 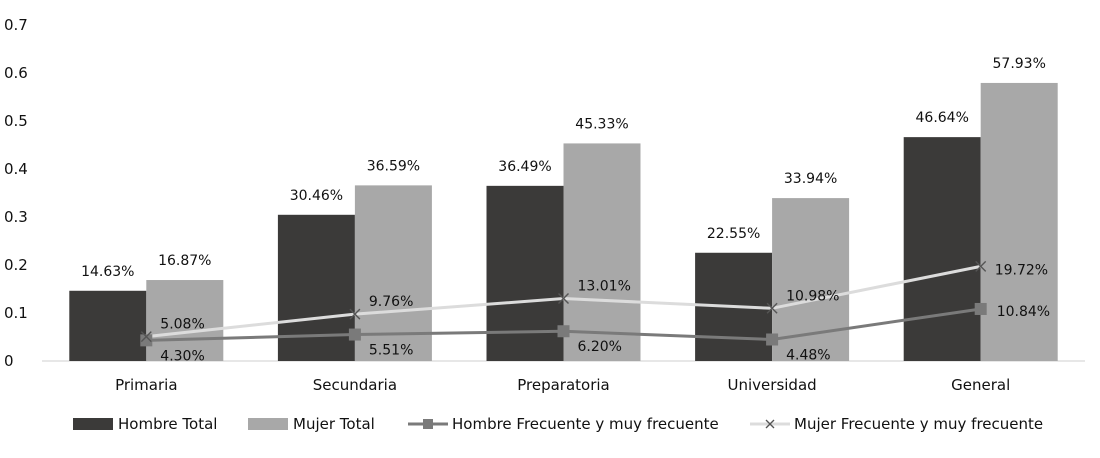 What do you see at coordinates (810, 179) in the screenshot?
I see `bar-data-label: 33.94%` at bounding box center [810, 179].